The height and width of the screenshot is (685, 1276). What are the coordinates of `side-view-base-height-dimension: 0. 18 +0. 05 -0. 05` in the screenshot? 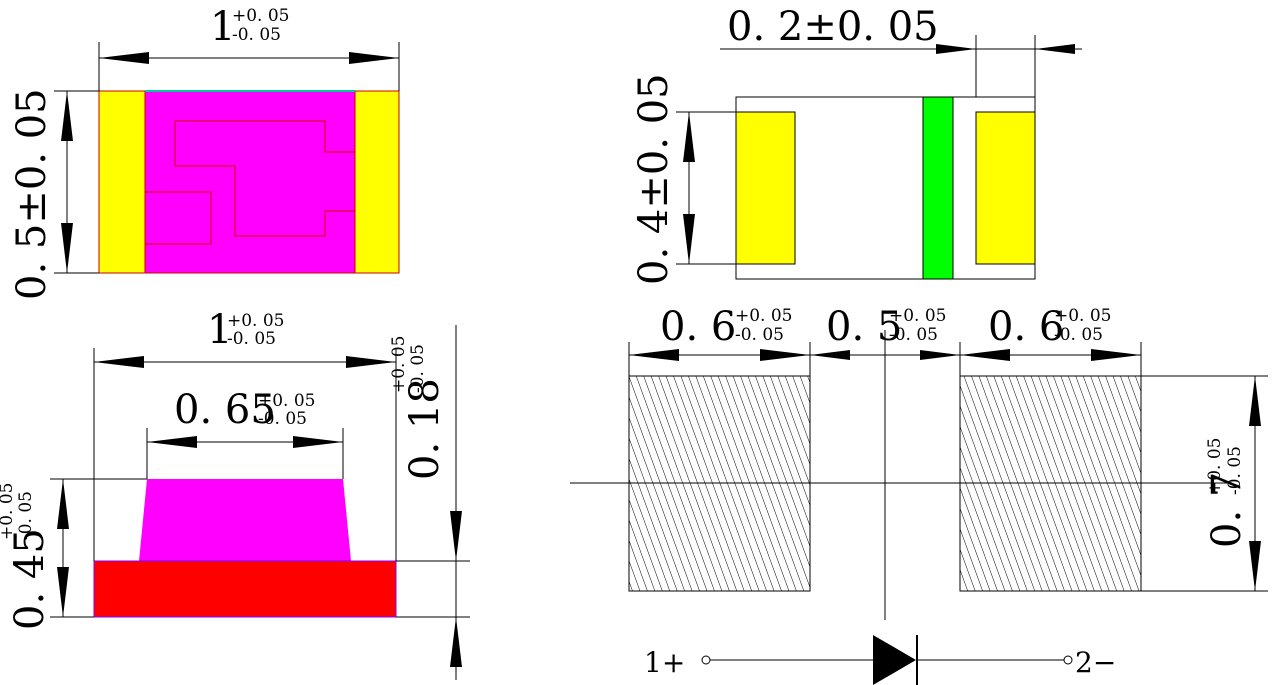 It's located at (429, 502).